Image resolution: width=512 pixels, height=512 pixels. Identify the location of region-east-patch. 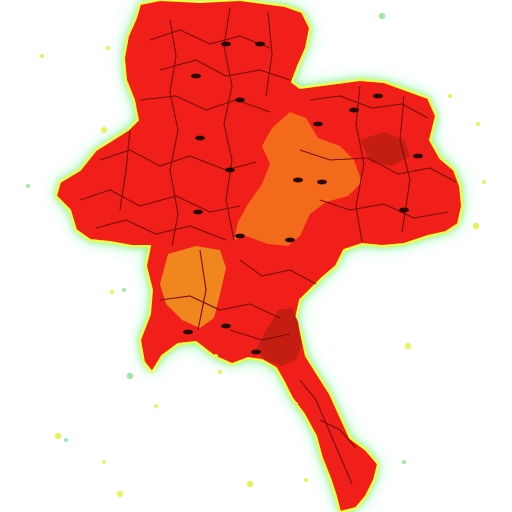
(385, 149).